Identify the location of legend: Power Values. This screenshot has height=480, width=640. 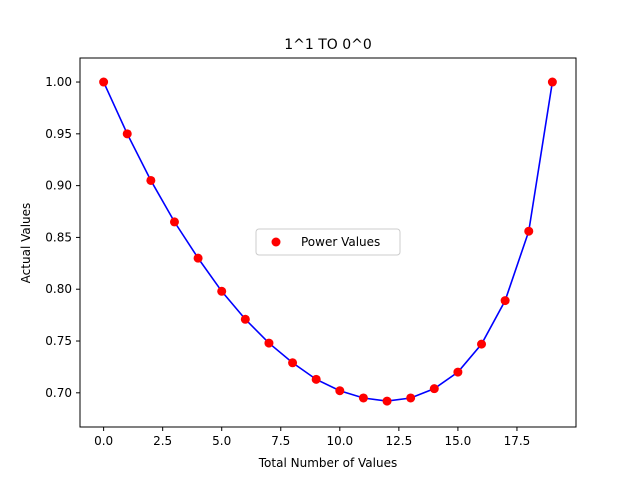
(328, 242).